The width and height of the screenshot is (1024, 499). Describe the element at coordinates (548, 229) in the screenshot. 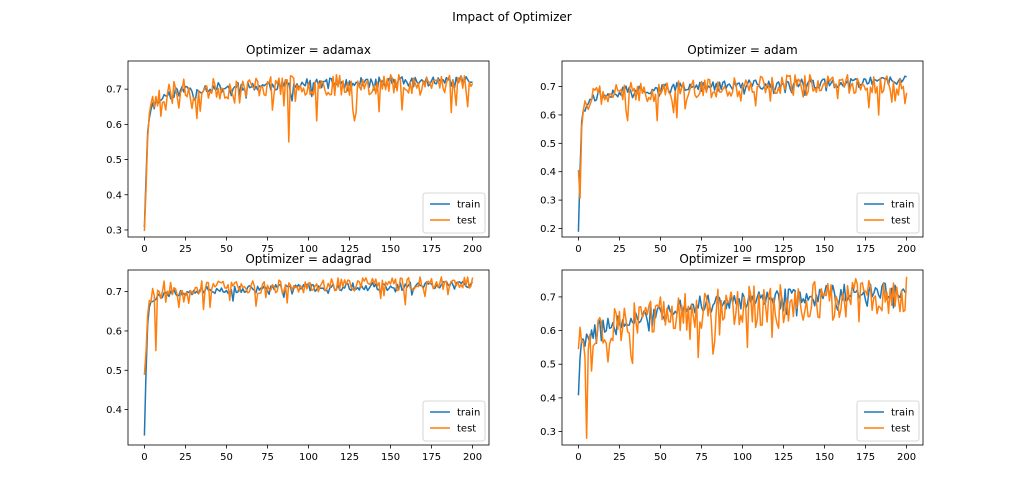

I see `y-tick-label: 0.2` at that location.